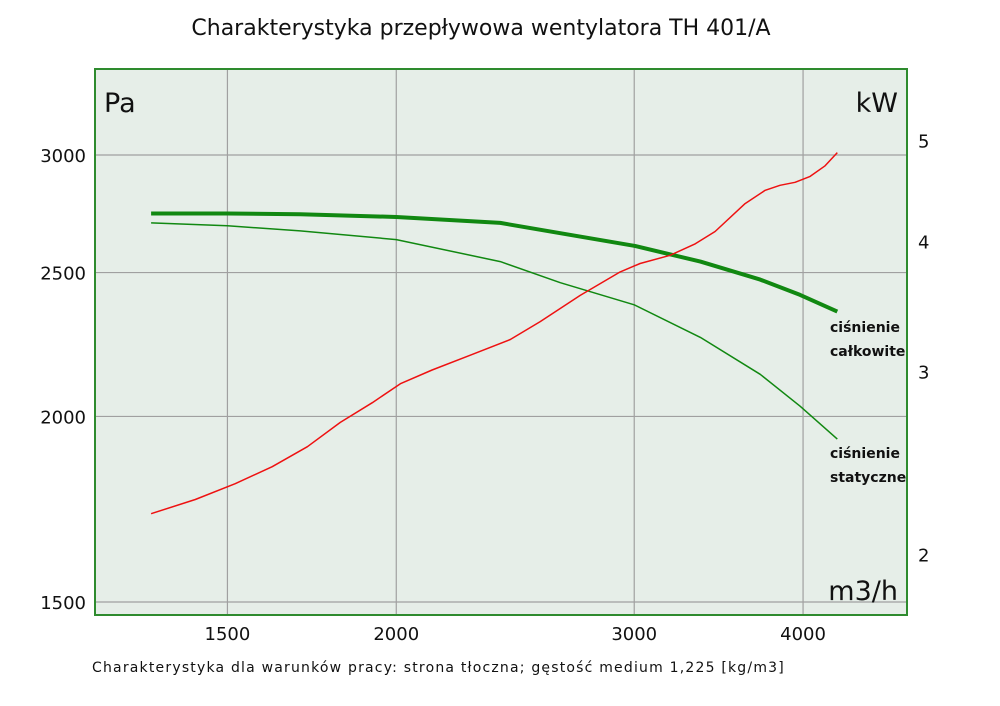  Describe the element at coordinates (877, 103) in the screenshot. I see `y2-axis-label: kW` at that location.